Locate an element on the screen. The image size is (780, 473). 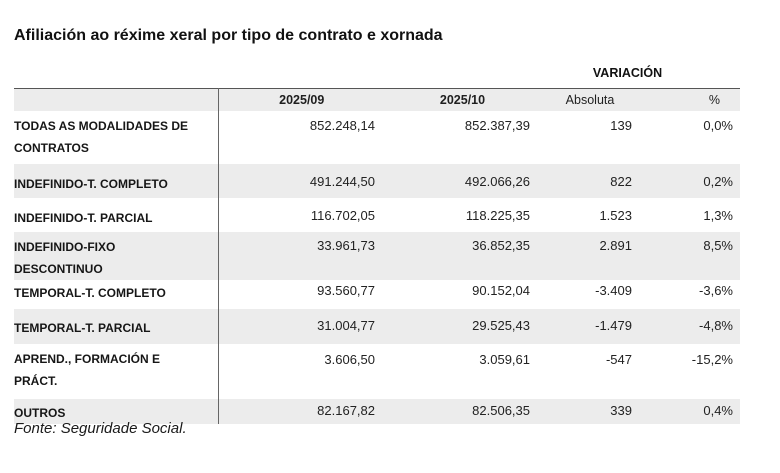
value-2025-09: 82.167,82 is located at coordinates (301, 411).